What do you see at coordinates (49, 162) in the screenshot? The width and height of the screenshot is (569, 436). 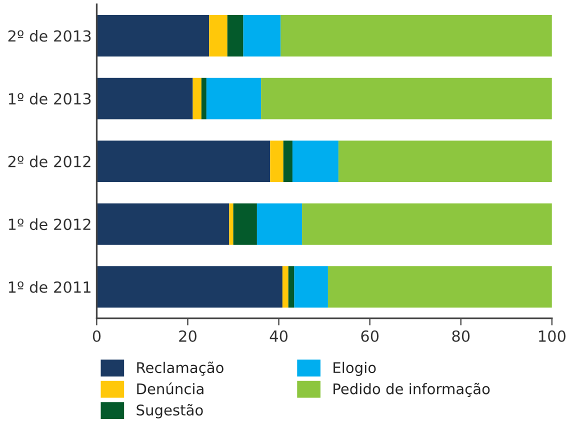 I see `y-tick-label: 2º de 2012` at bounding box center [49, 162].